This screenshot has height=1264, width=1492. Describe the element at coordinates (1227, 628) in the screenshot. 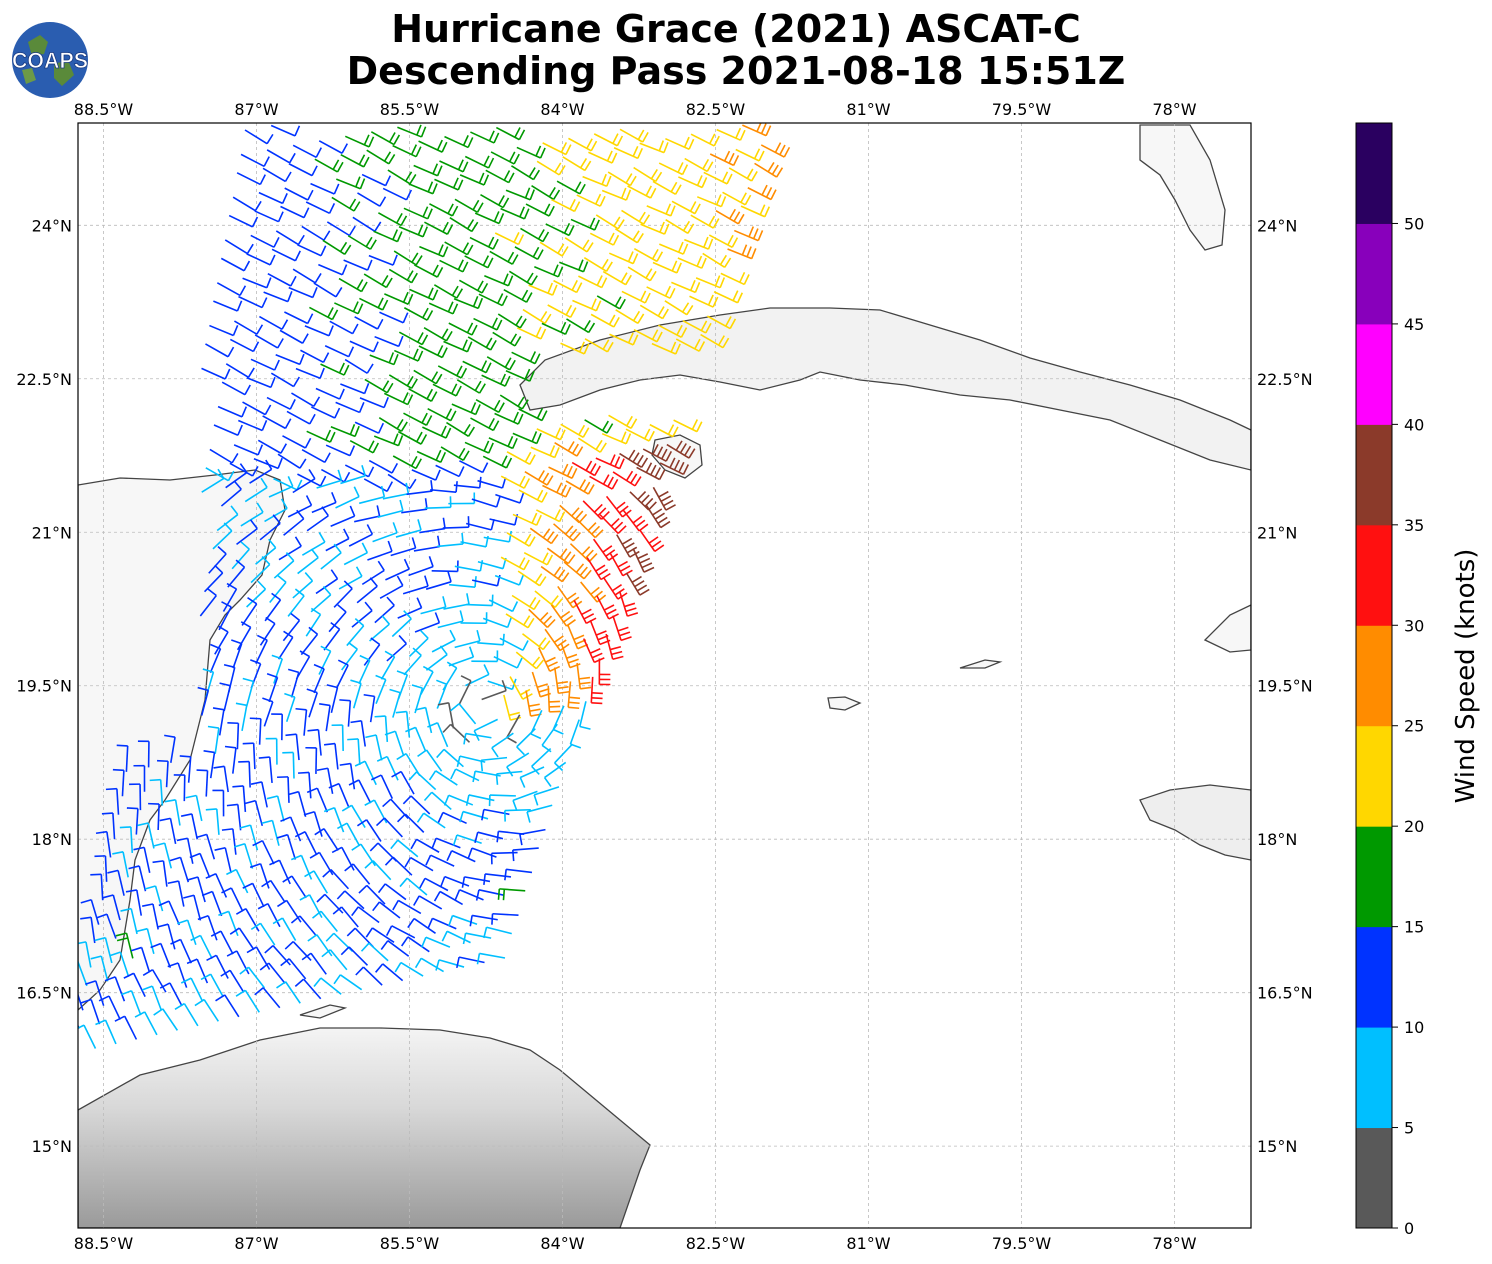

I see `hispaniola-land` at that location.